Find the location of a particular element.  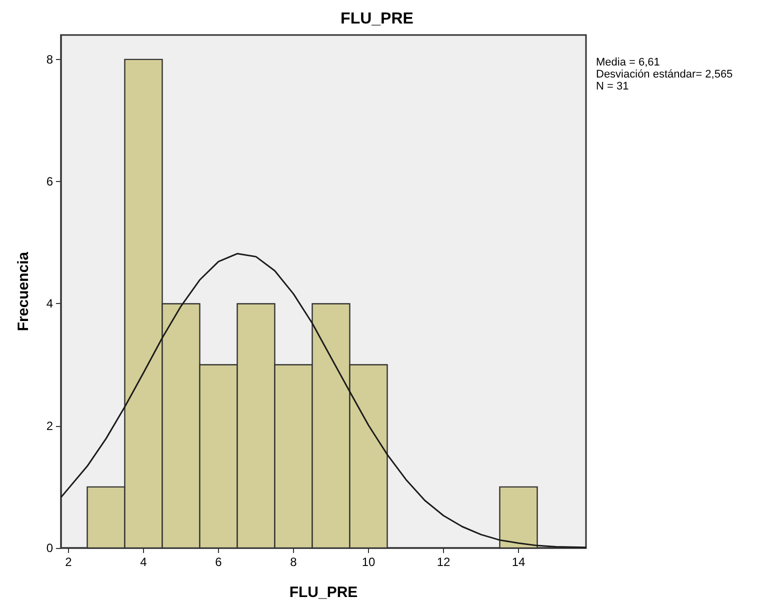

chart-title: FLU_PRE is located at coordinates (377, 19).